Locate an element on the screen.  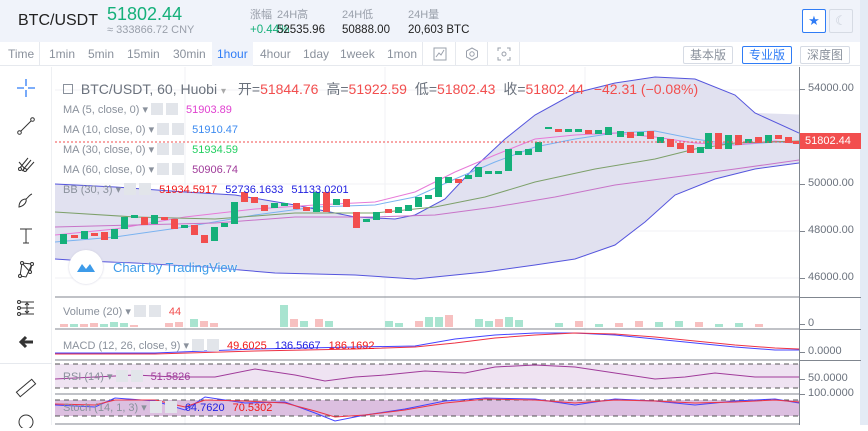
ruler-icon is located at coordinates (26, 388).